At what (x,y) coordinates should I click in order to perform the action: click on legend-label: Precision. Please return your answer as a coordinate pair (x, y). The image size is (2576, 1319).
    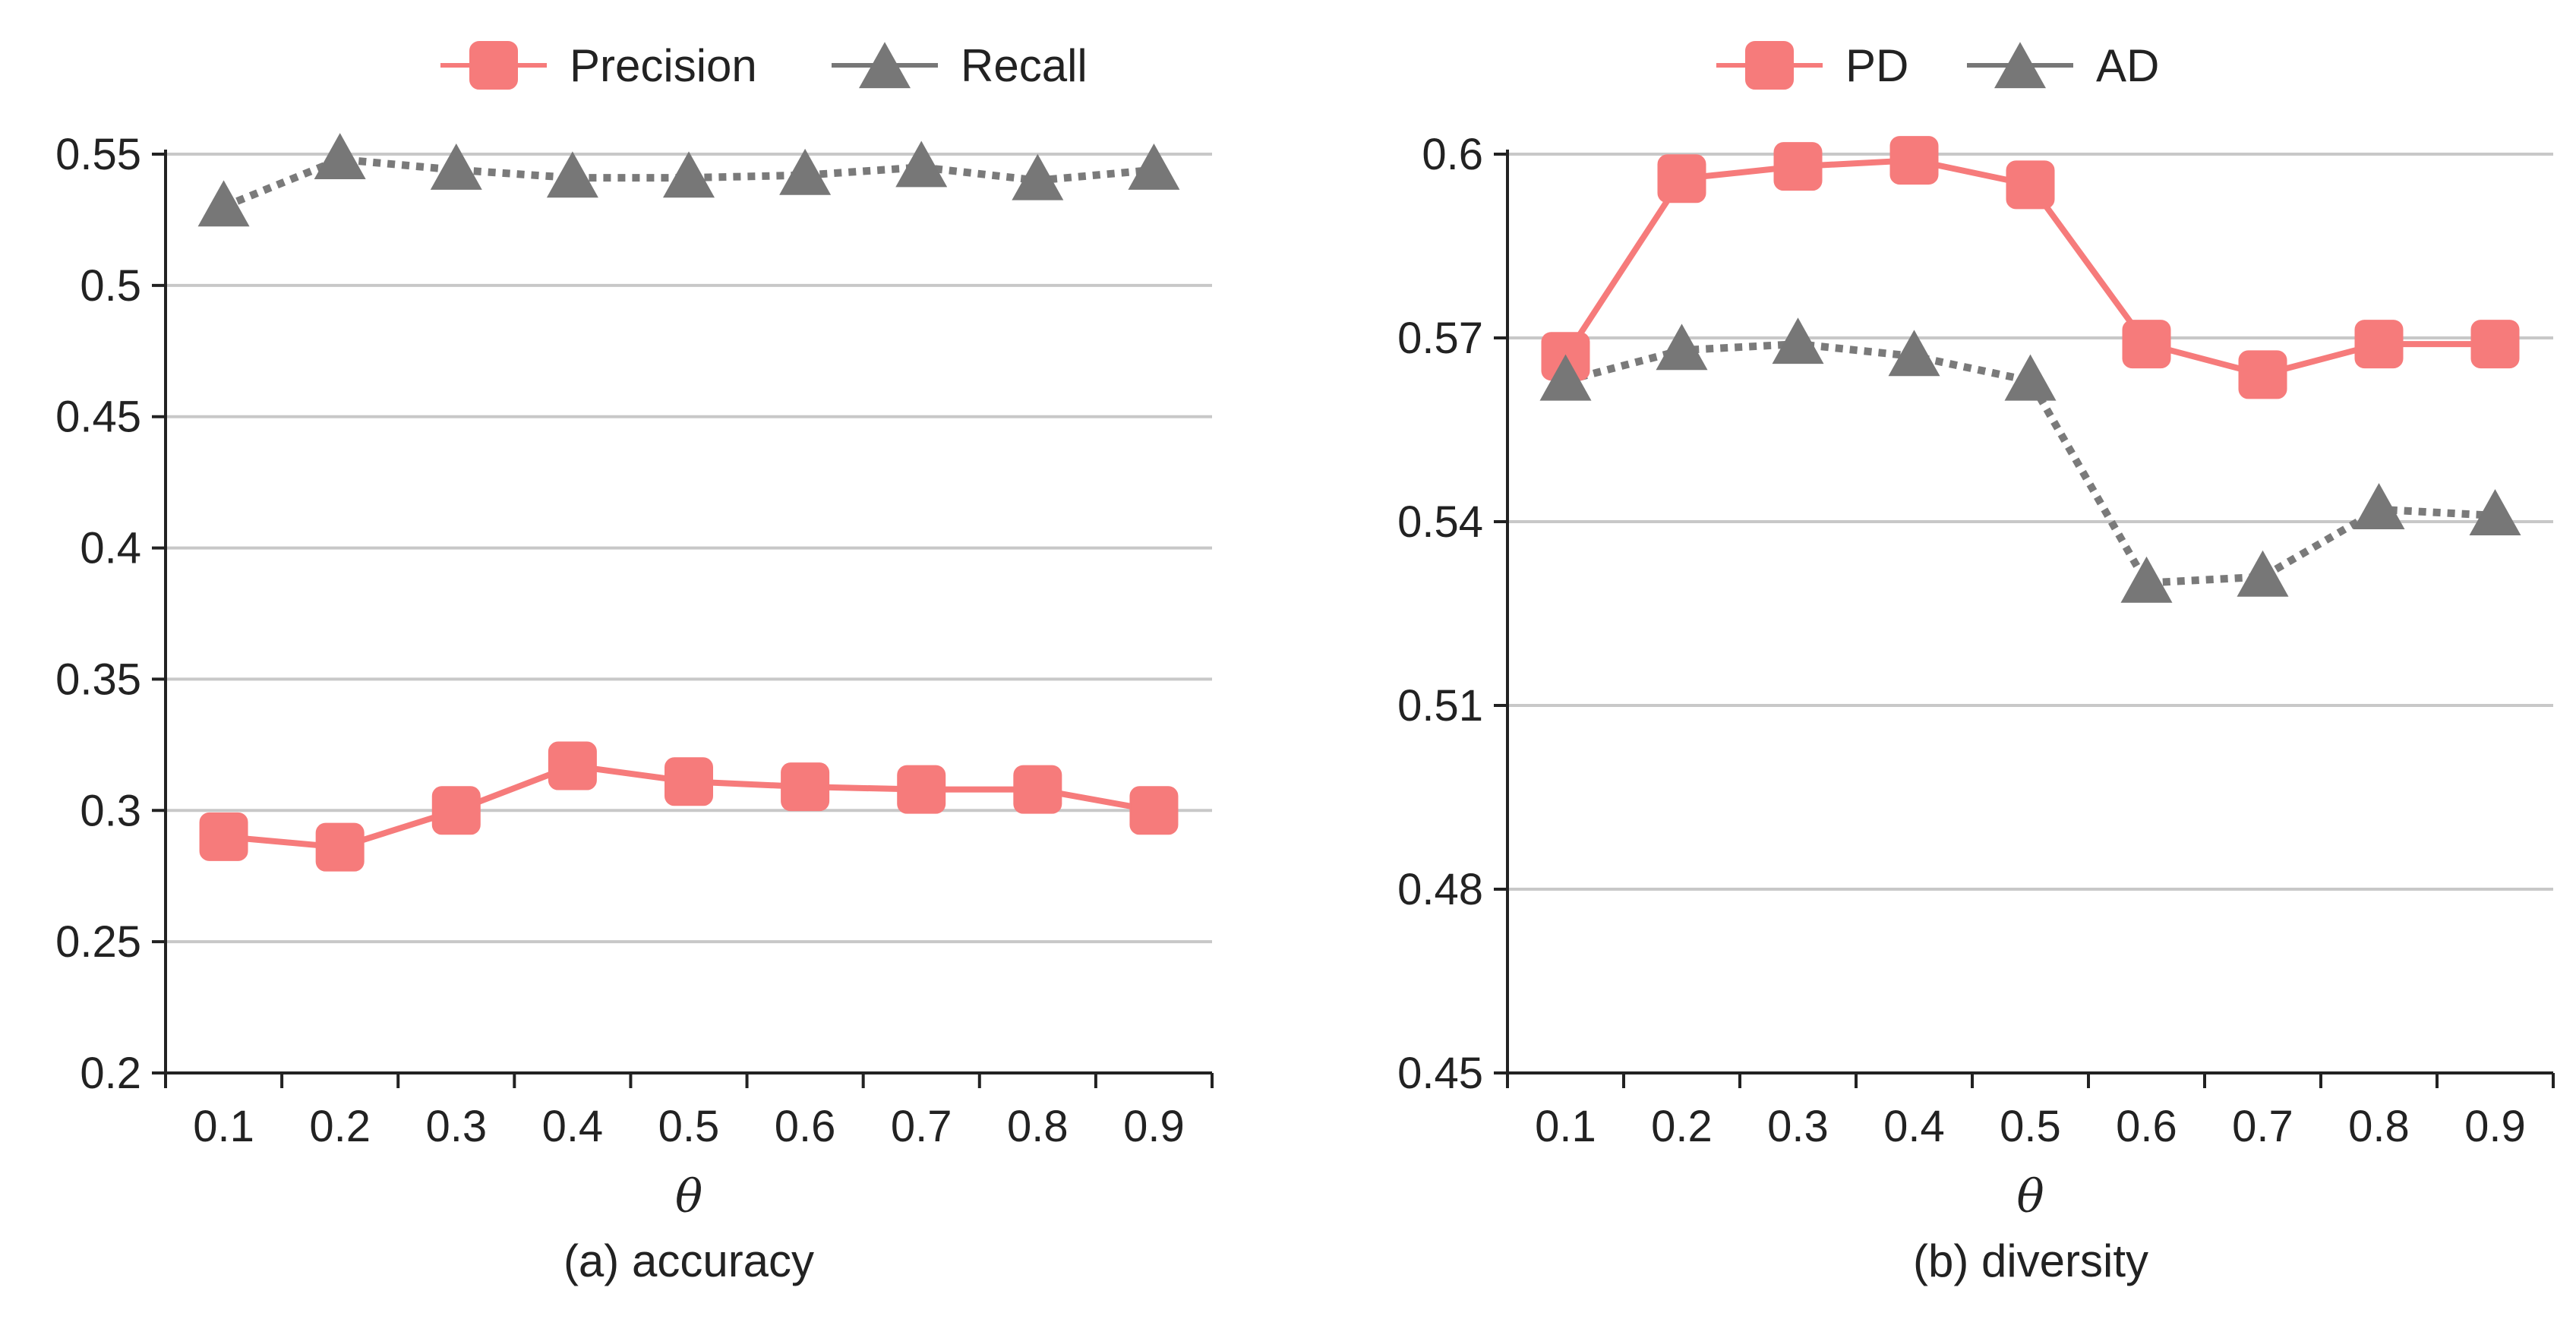
    Looking at the image, I should click on (664, 65).